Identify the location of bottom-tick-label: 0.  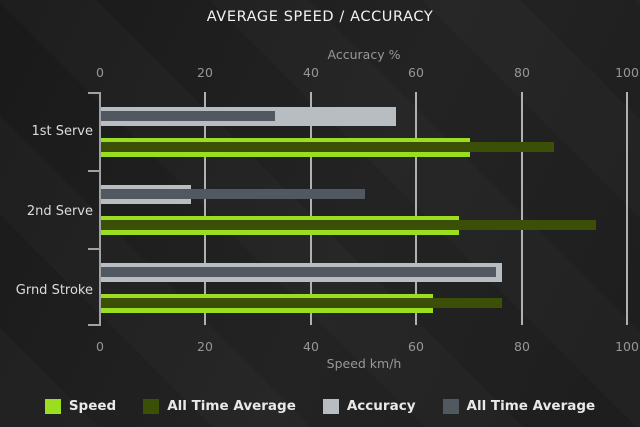
(100, 346).